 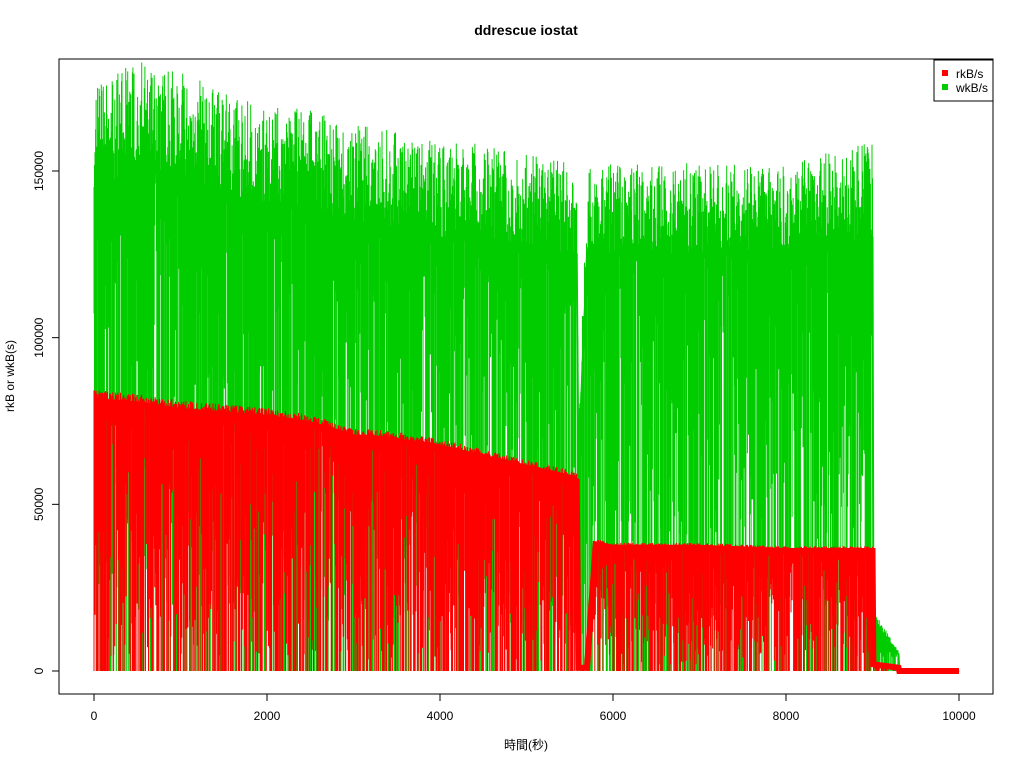 I want to click on chart-title: ddrescue iostat, so click(x=526, y=30).